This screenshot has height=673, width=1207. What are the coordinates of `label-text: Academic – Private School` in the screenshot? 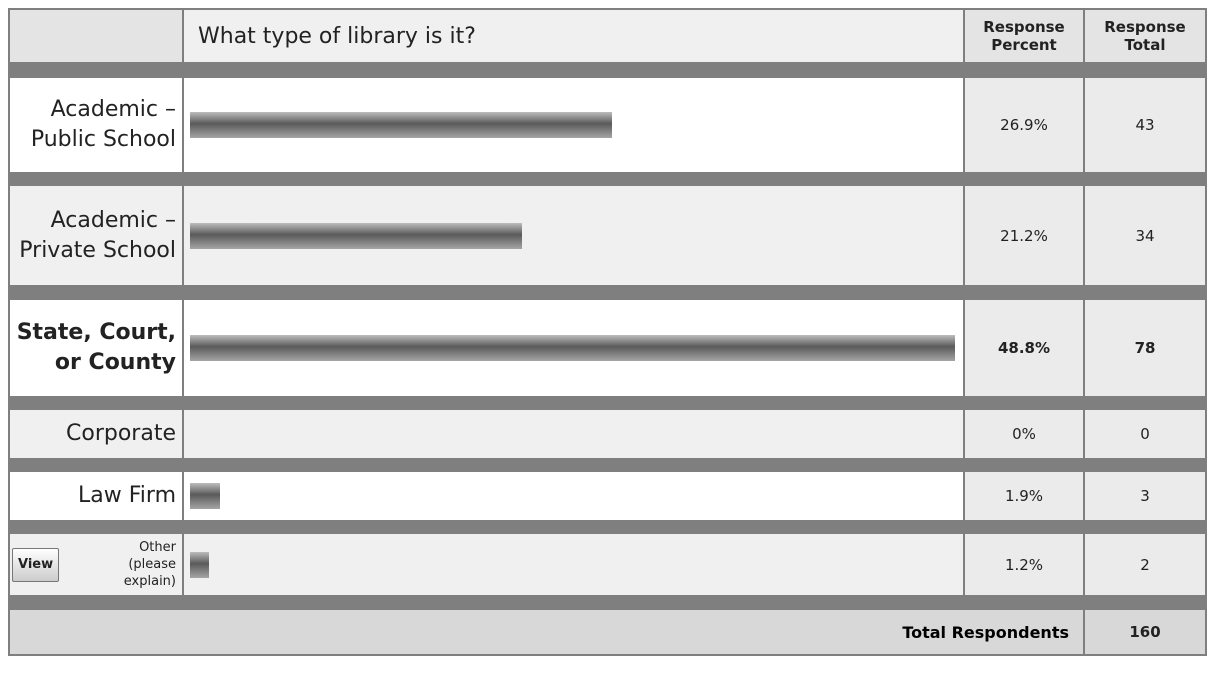 It's located at (97, 235).